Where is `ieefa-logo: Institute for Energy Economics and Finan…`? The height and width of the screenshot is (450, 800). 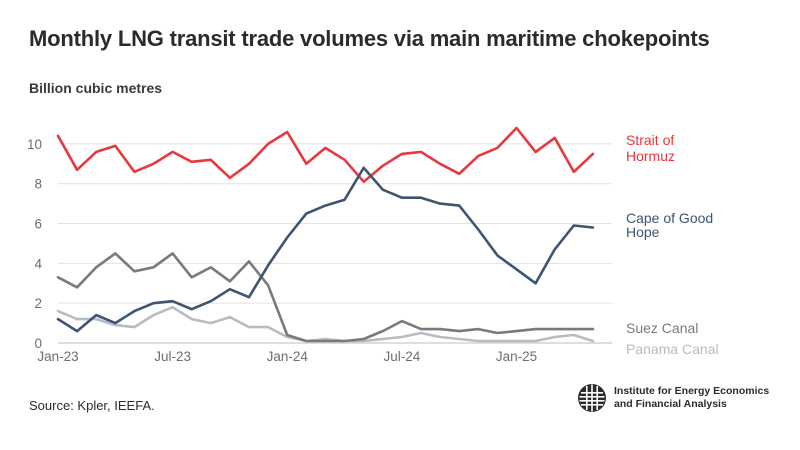
ieefa-logo: Institute for Energy Economics and Finan… is located at coordinates (673, 398).